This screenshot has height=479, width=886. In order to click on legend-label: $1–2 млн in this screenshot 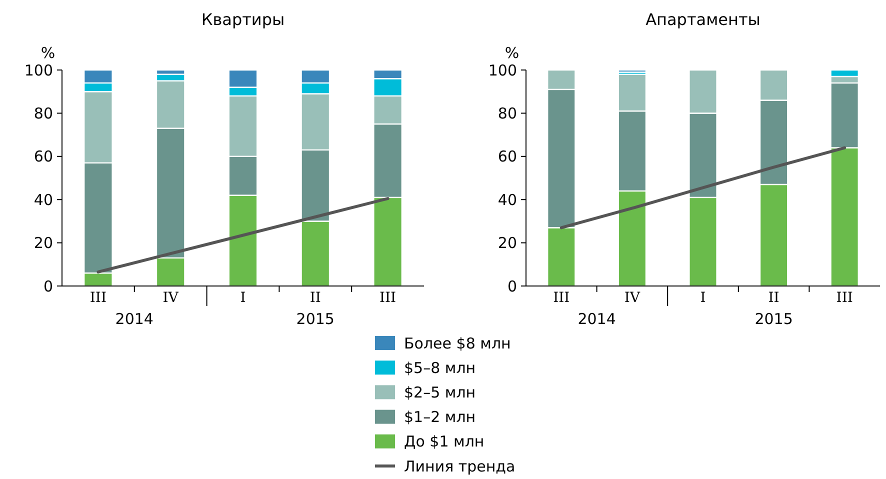, I will do `click(440, 417)`.